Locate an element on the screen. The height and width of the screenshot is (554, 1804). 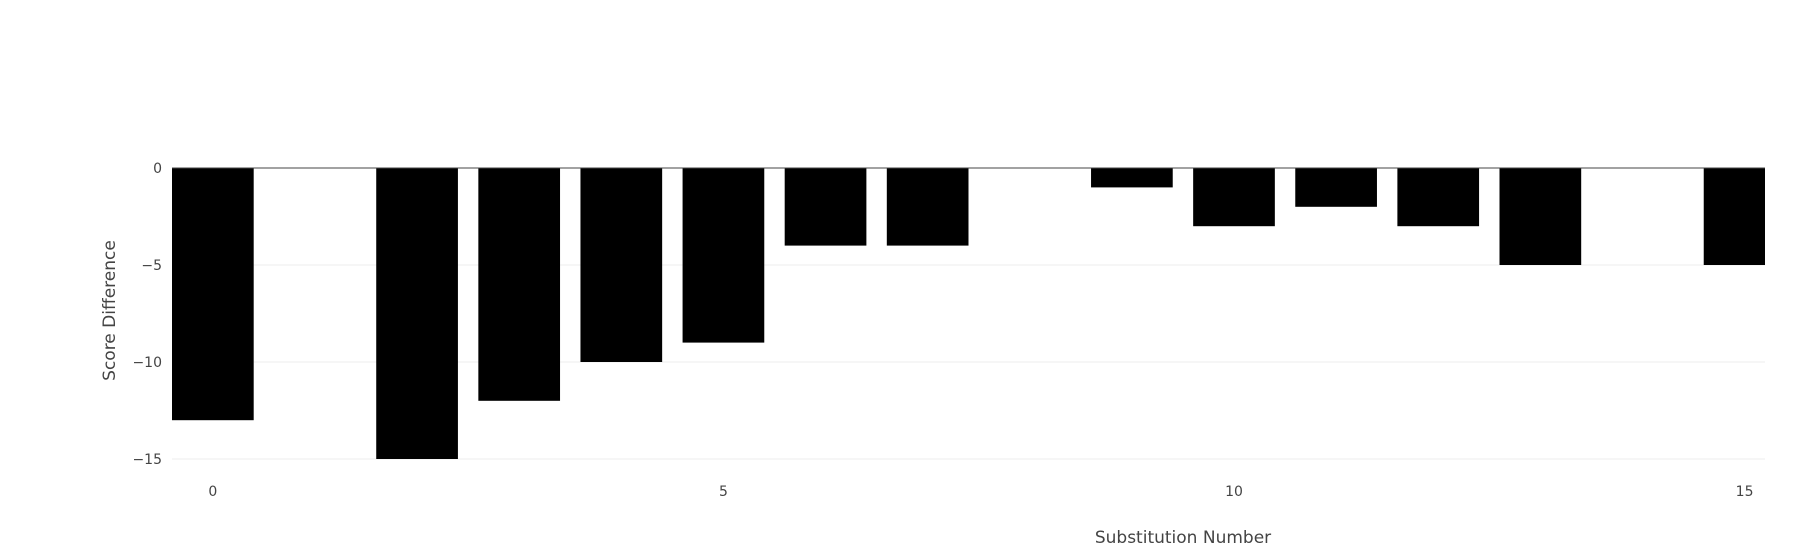
x-tick-label: 0 is located at coordinates (212, 492).